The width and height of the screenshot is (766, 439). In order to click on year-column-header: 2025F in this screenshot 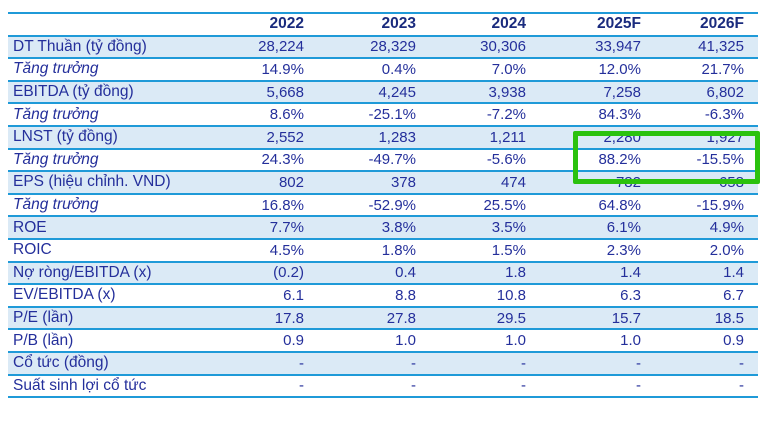, I will do `click(597, 25)`.